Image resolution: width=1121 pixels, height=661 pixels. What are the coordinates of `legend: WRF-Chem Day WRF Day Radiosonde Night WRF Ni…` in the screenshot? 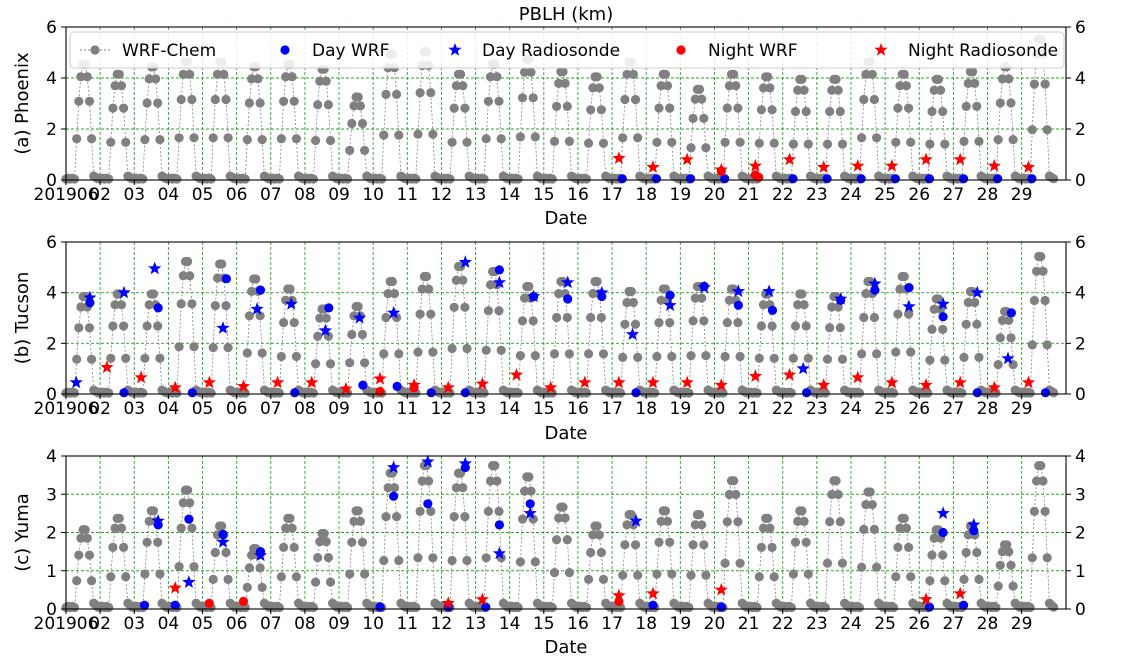 It's located at (567, 50).